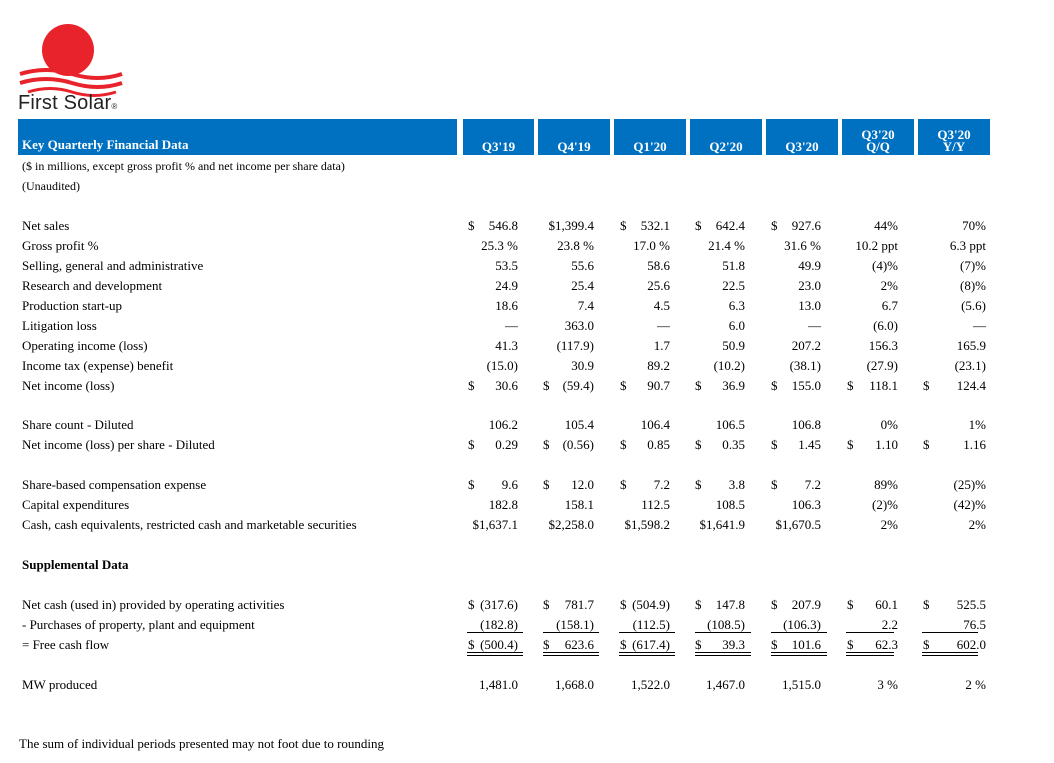 The image size is (1054, 763). I want to click on table-cell: (106.3), so click(802, 624).